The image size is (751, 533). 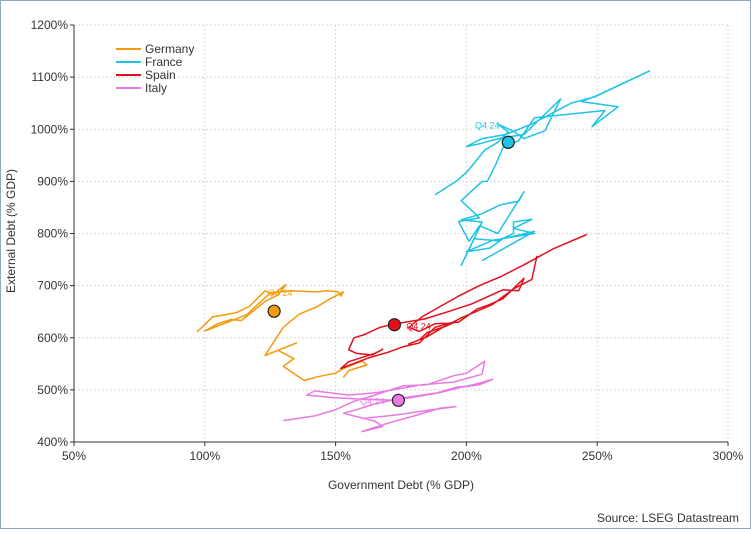 I want to click on x-tick-label: 300%, so click(x=728, y=456).